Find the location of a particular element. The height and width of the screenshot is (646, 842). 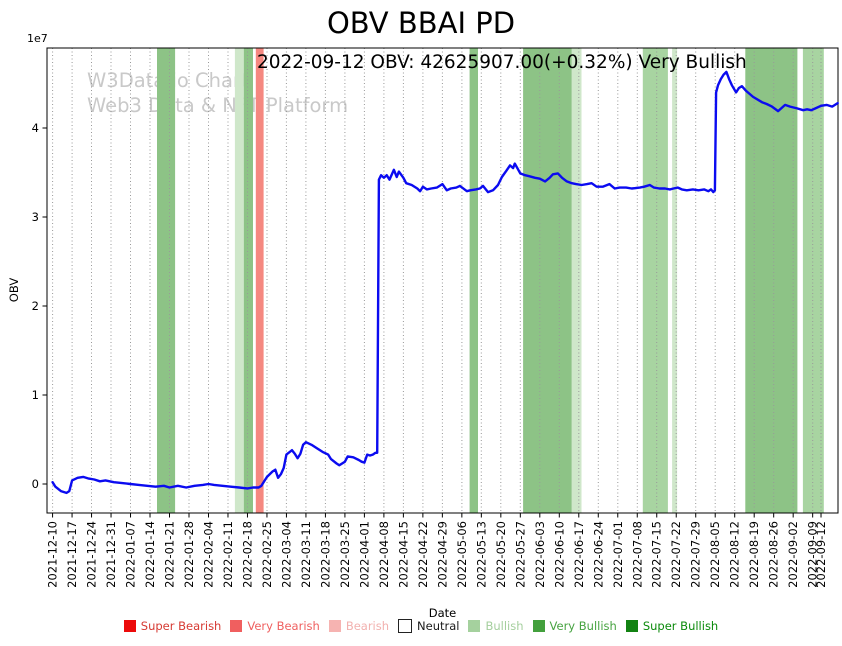

y-tick-labels: 0 1 2 3 4 is located at coordinates (39, 306).